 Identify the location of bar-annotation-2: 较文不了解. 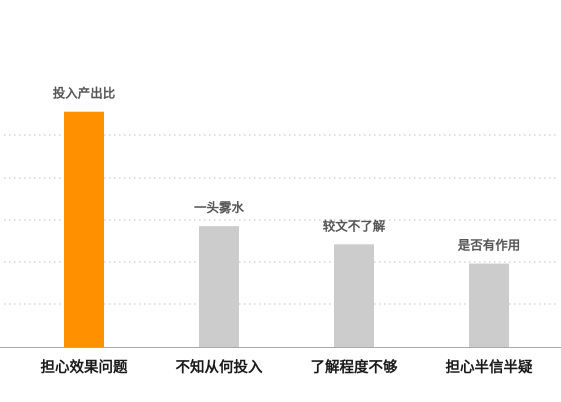
(354, 225).